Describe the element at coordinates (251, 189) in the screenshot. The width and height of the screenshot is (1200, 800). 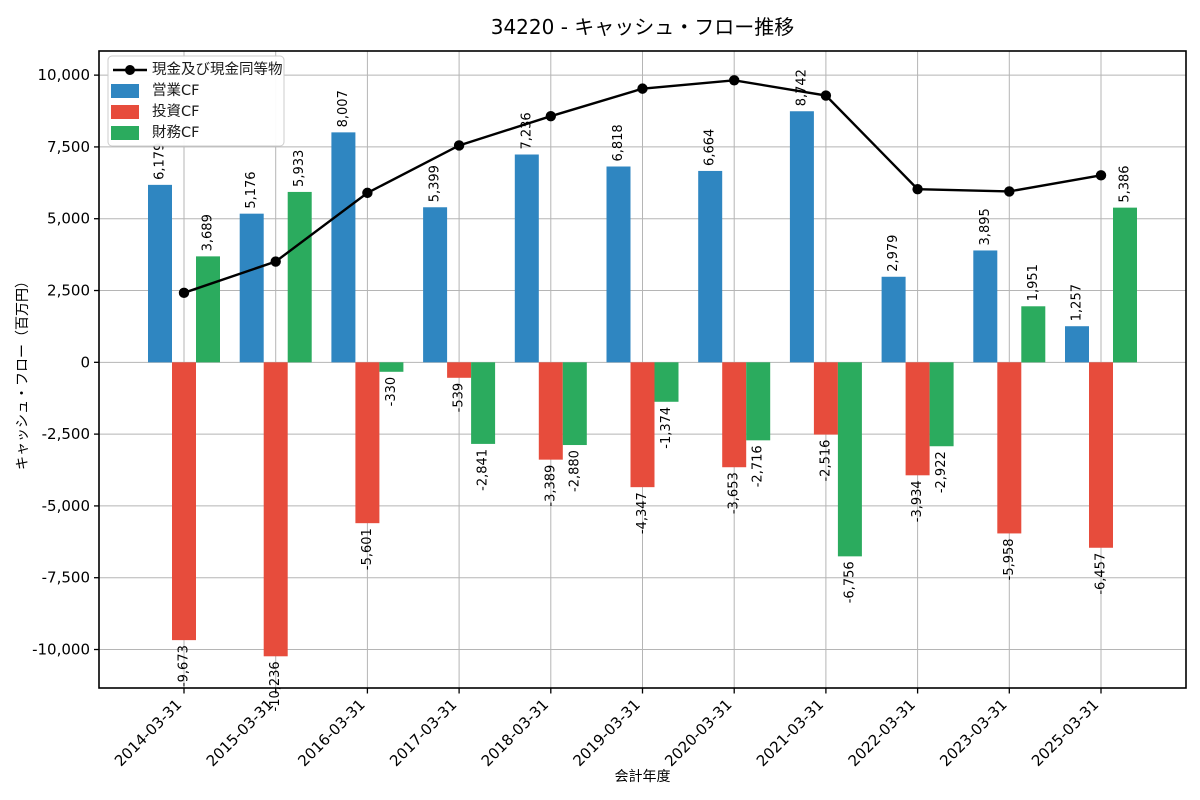
I see `value-label-operating-cf-2015-03-31: 5,176` at that location.